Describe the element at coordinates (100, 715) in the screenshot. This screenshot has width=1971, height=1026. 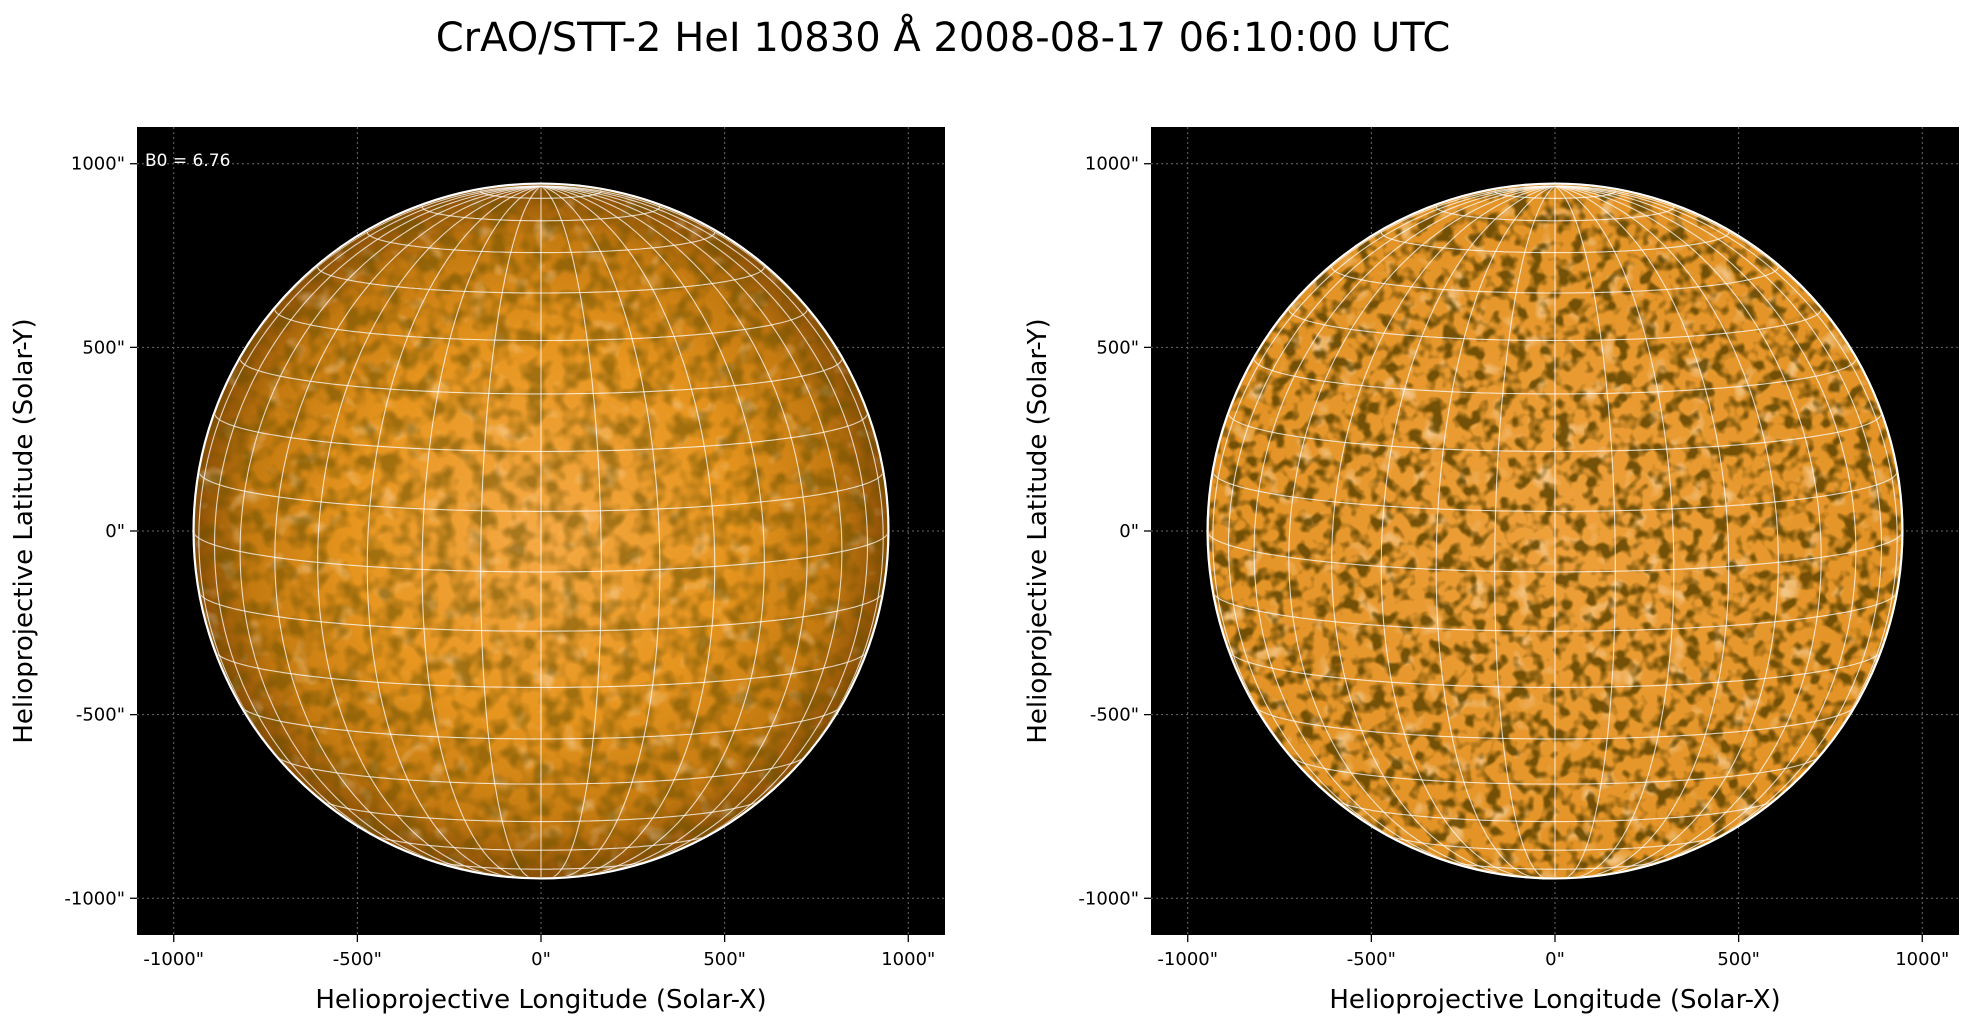
I see `y-tick-label: -500"` at that location.